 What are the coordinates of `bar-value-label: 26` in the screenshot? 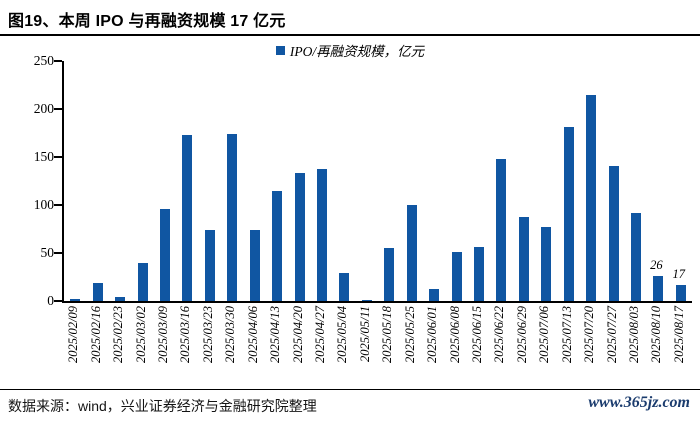 It's located at (656, 265).